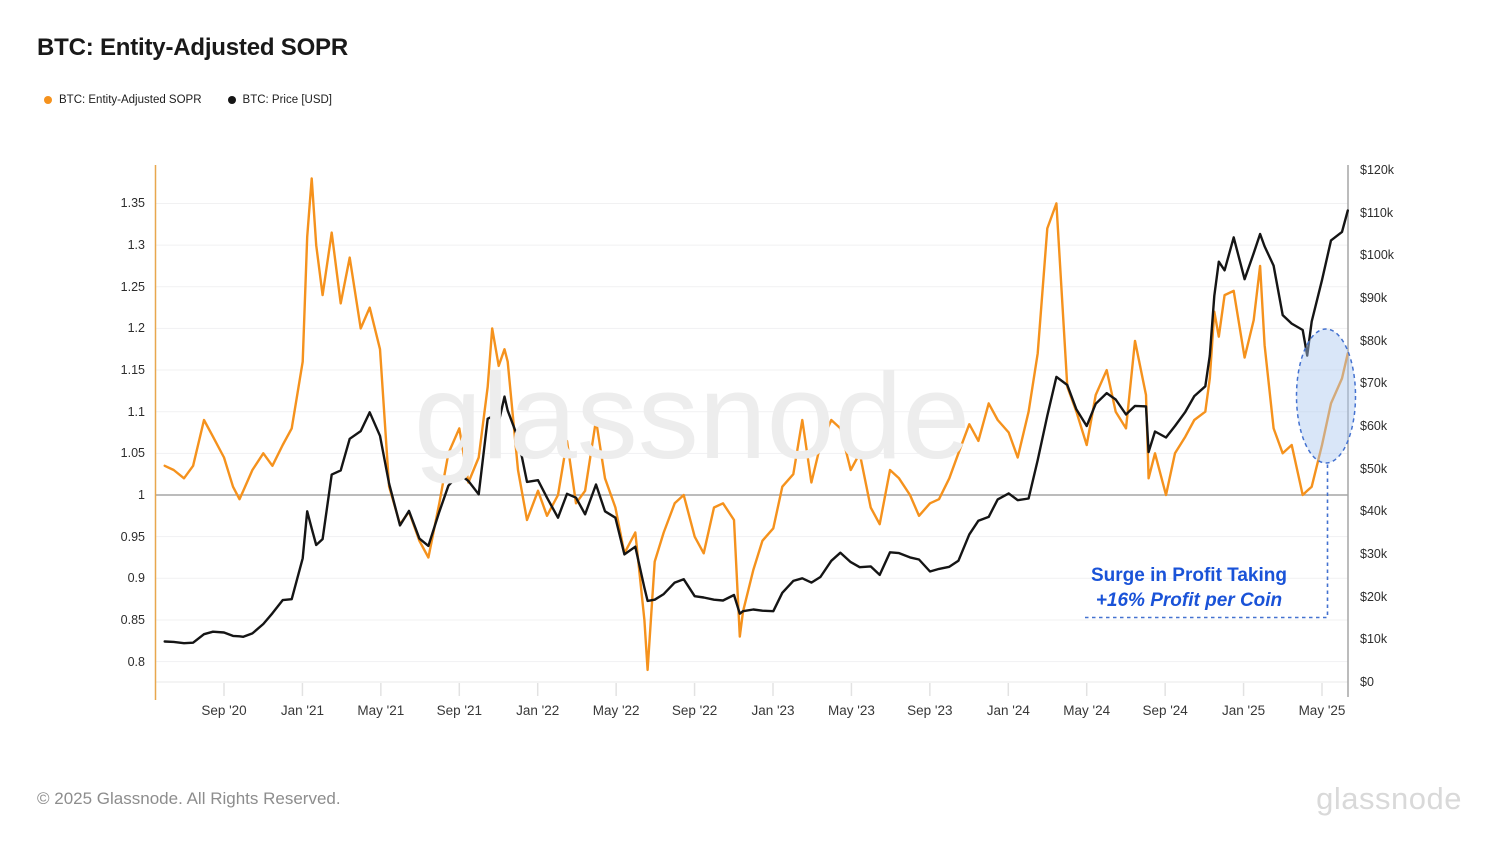  Describe the element at coordinates (1165, 710) in the screenshot. I see `x-axis-label: Sep '24` at that location.